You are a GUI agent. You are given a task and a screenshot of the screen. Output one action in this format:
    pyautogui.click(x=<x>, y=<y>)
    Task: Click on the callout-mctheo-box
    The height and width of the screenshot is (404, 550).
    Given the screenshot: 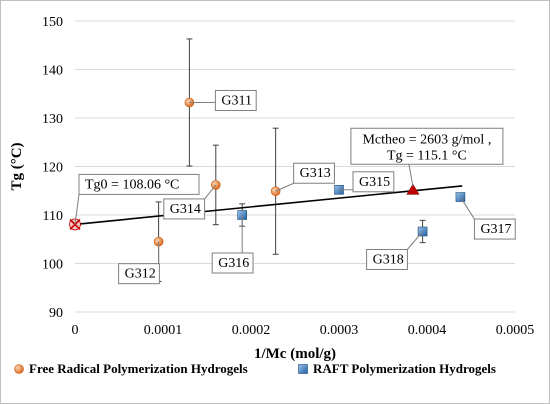 What is the action you would take?
    pyautogui.click(x=427, y=146)
    